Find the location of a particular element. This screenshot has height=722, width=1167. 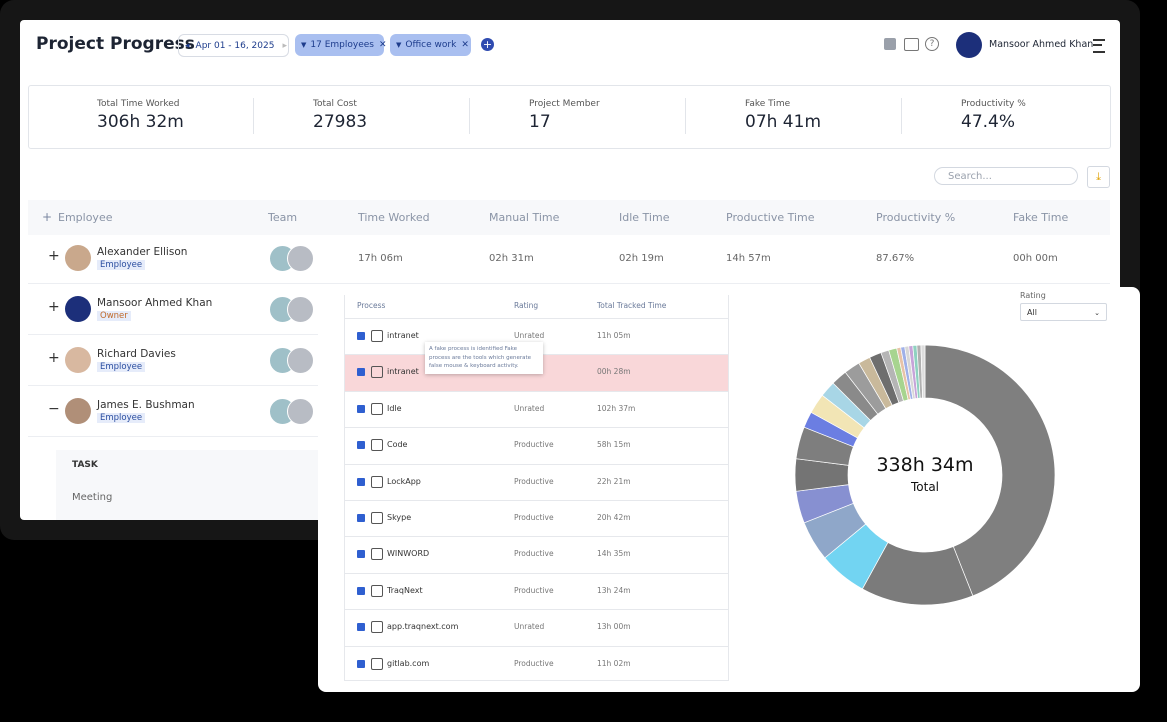

donut-segment is located at coordinates (990, 470).